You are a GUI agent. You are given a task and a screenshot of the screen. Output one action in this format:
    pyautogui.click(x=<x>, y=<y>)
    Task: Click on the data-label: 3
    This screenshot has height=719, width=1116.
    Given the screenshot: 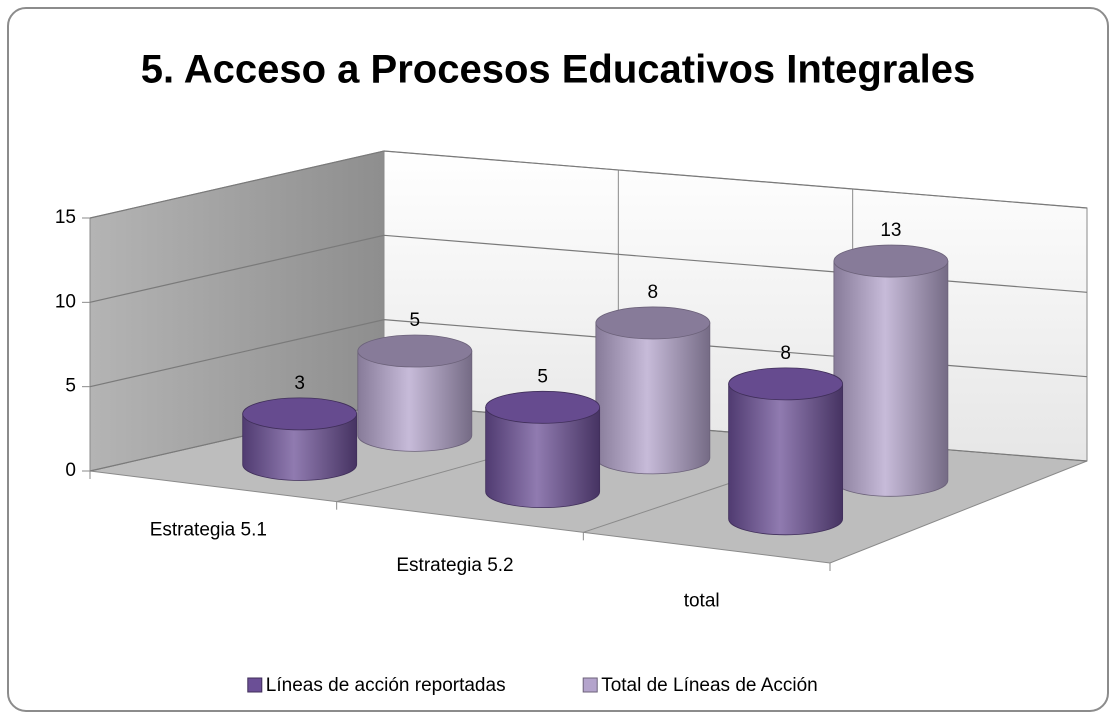 What is the action you would take?
    pyautogui.click(x=299, y=383)
    